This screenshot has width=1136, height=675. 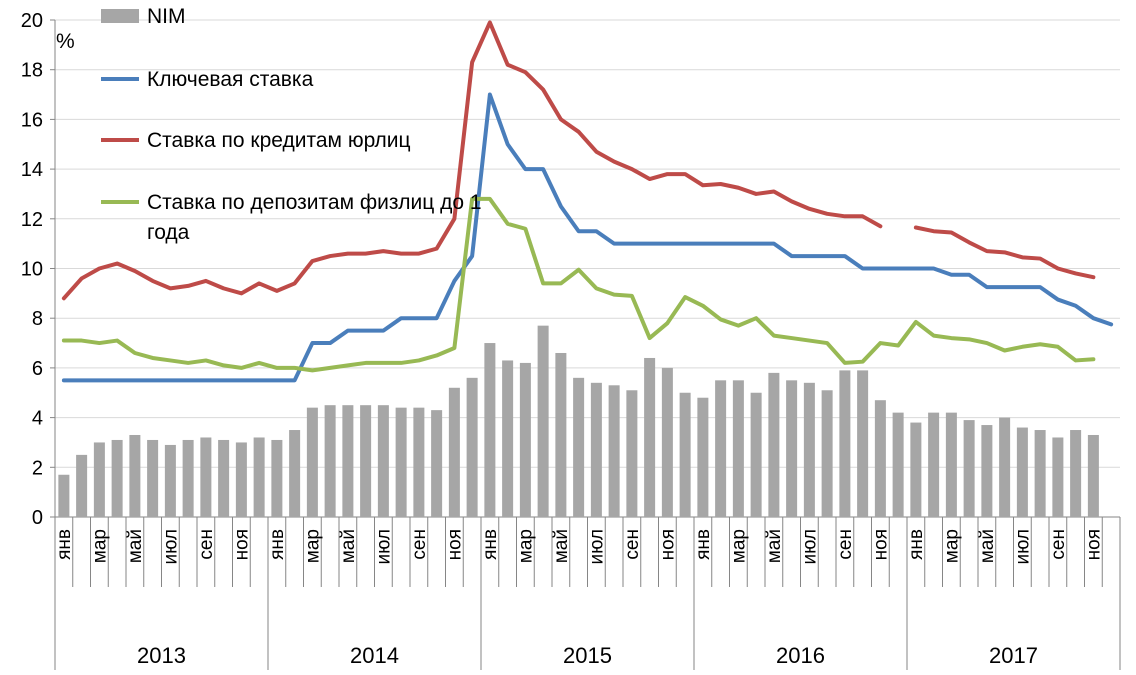 I want to click on y-tick-label: 20, so click(x=32, y=21).